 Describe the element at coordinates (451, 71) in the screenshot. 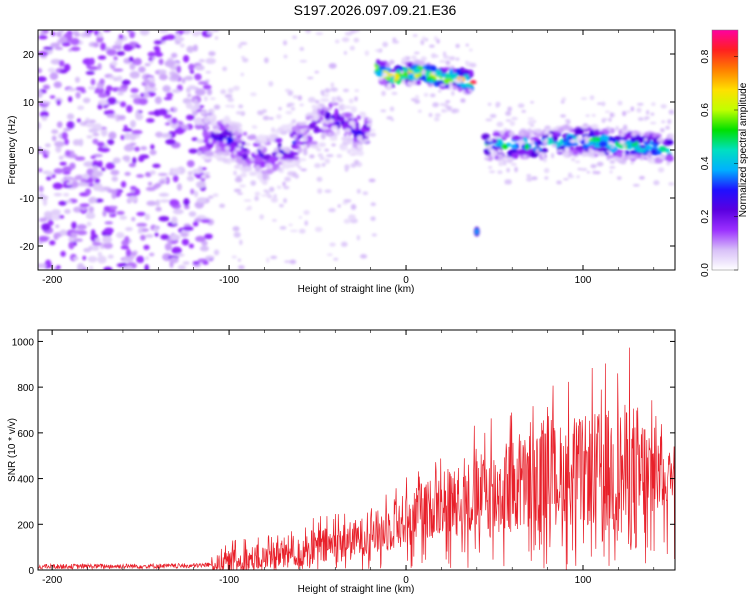

I see `upper-segment-mark` at that location.